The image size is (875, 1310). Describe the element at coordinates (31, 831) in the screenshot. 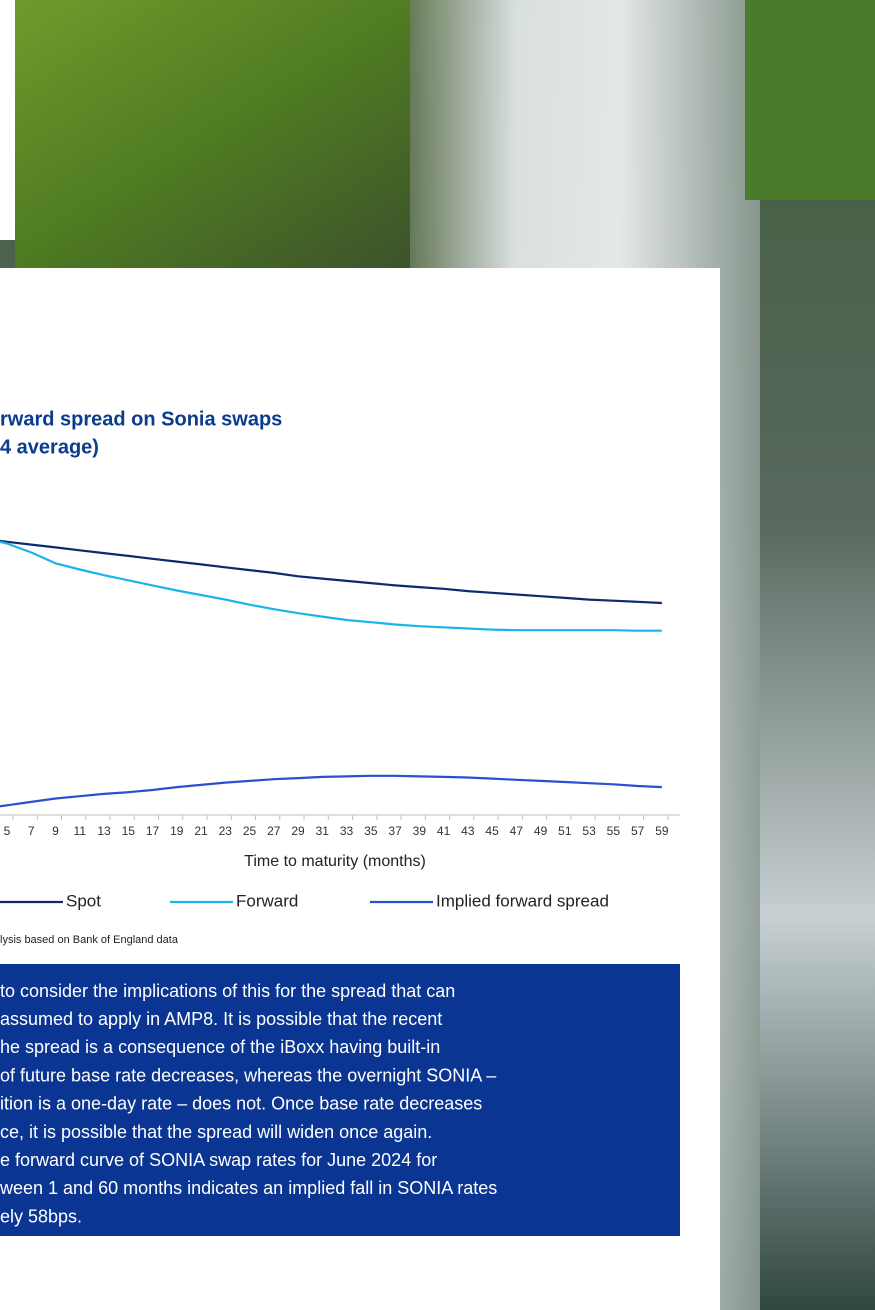

I see `x-tick-label: 7` at that location.